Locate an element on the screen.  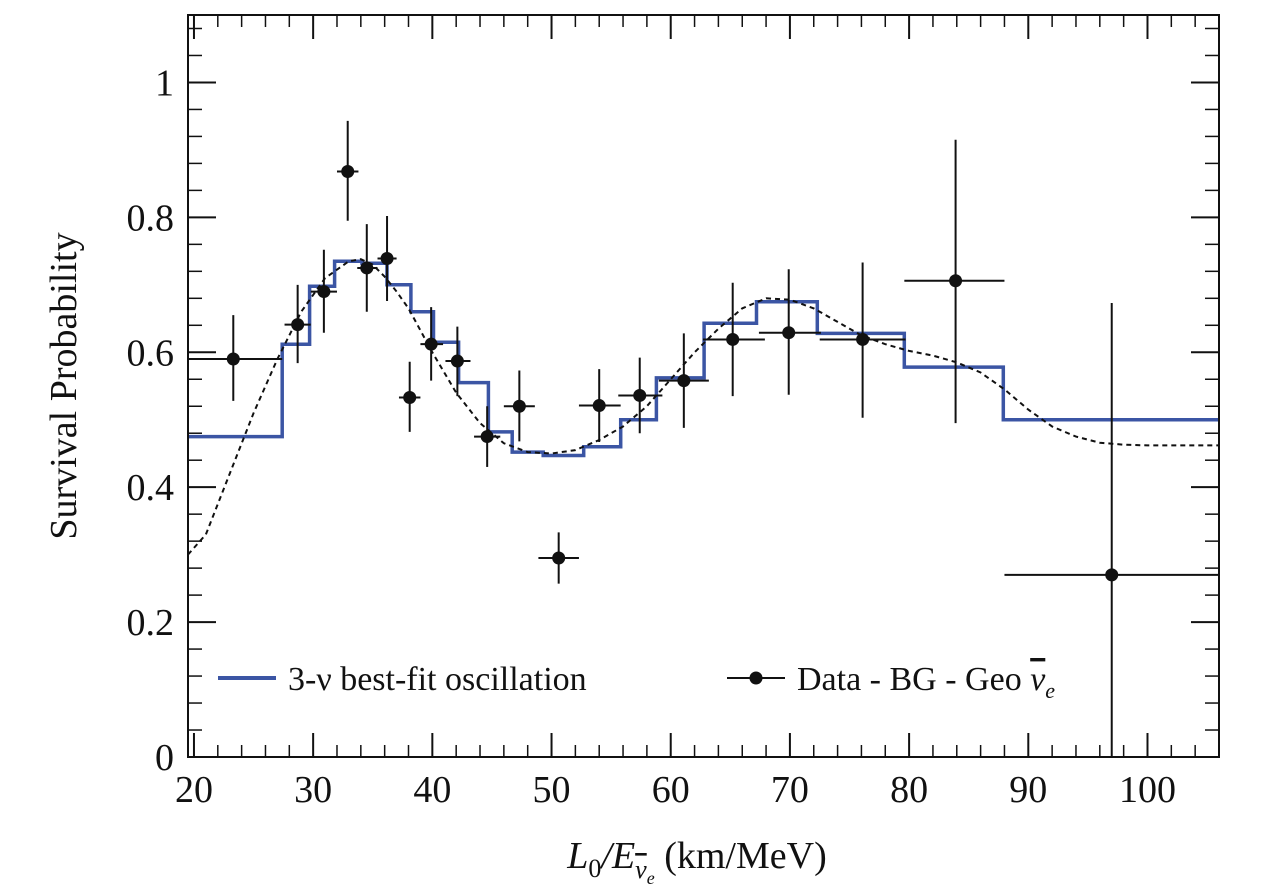
x-tick-label: 100 is located at coordinates (1147, 790).